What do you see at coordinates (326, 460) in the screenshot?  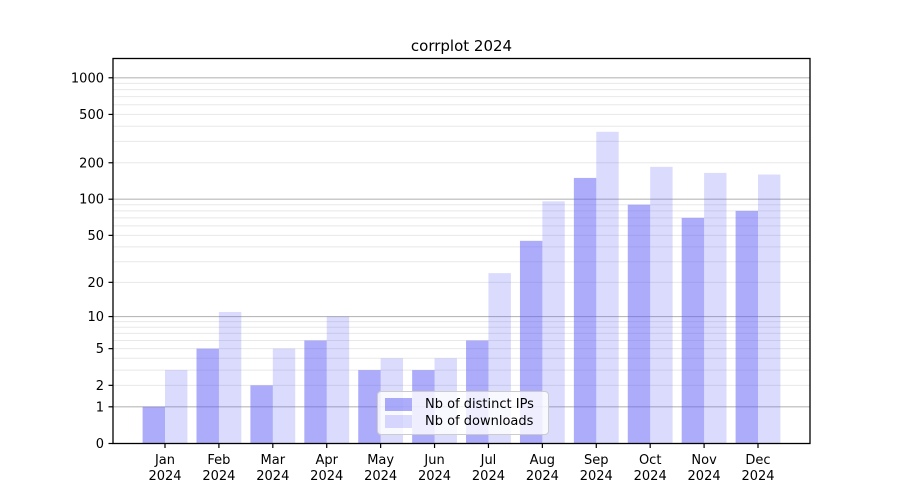 I see `x-tick-label-month: Apr` at bounding box center [326, 460].